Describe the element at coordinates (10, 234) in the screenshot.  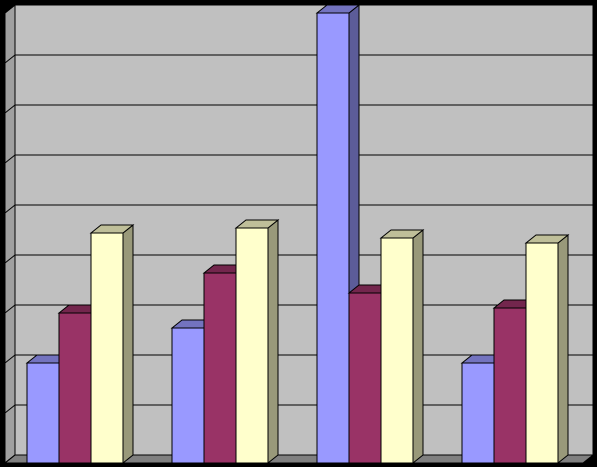
I see `side-wall` at that location.